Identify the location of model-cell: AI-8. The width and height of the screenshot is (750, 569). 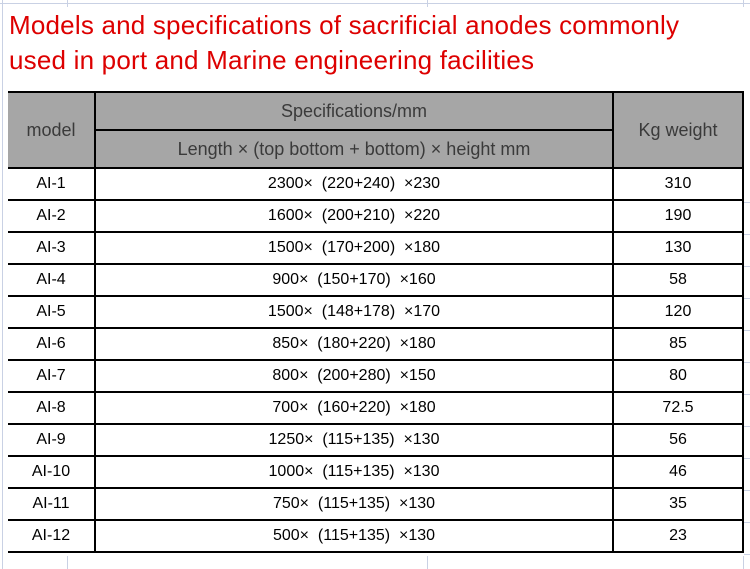
(52, 408).